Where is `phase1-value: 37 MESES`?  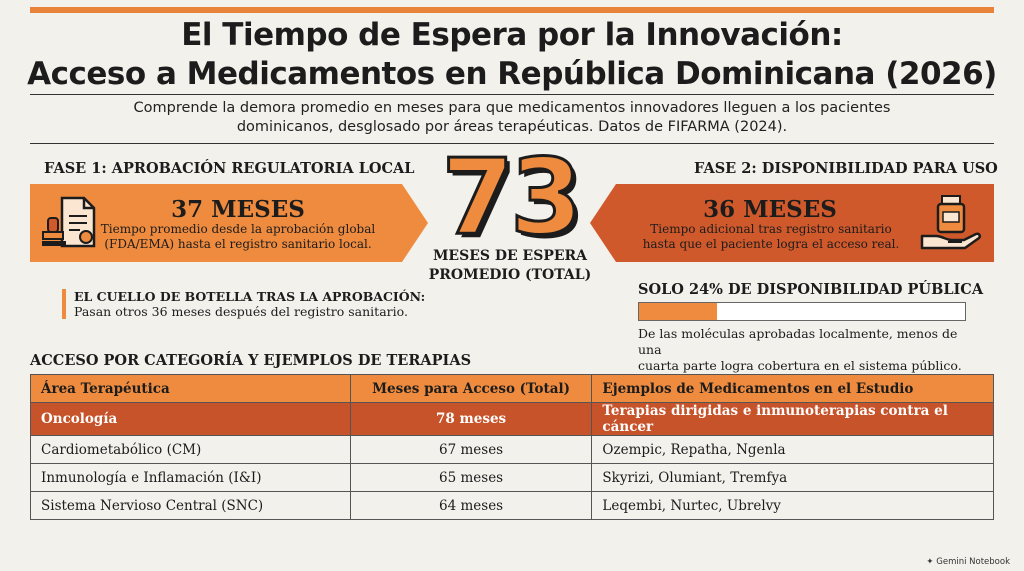
phase1-value: 37 MESES is located at coordinates (238, 209).